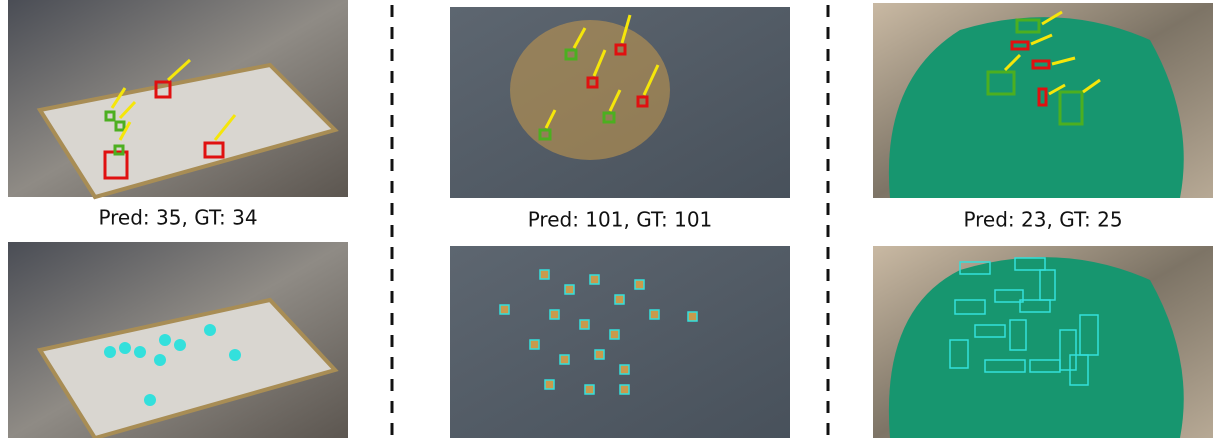 The height and width of the screenshot is (438, 1223). I want to click on caption: Pred: 23, GT: 25, so click(1042, 220).